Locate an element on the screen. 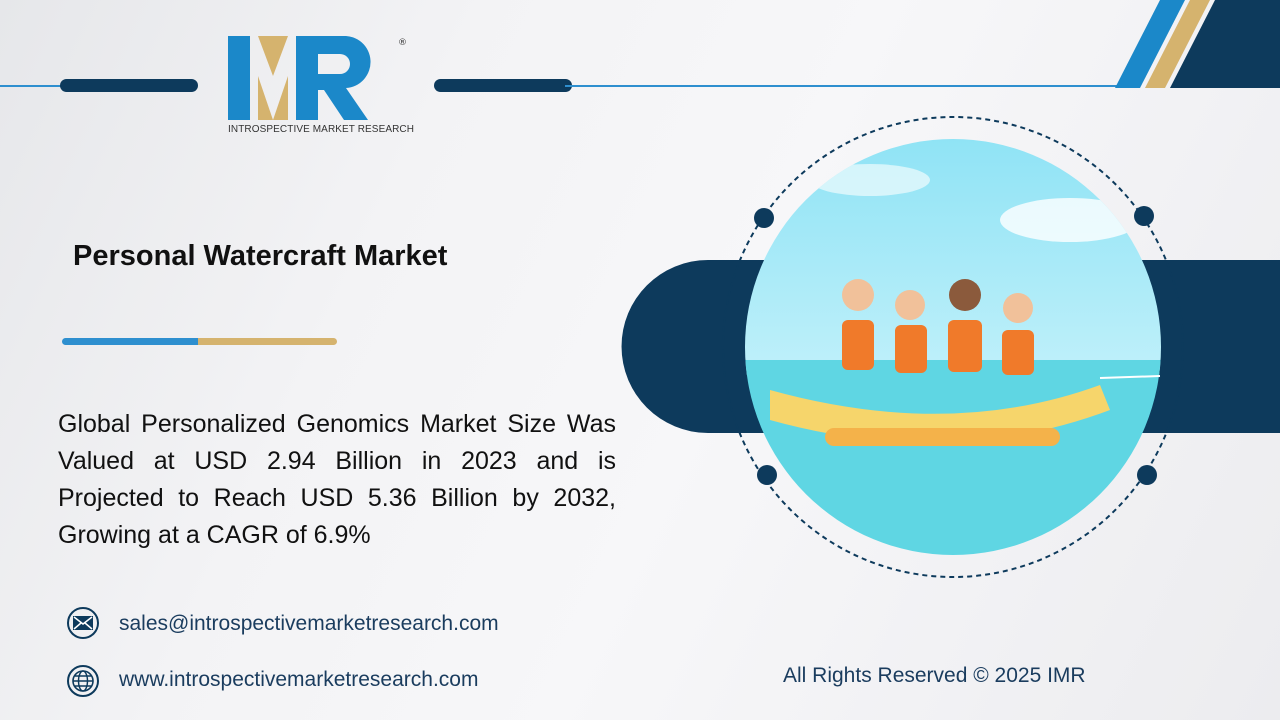 This screenshot has width=1280, height=720. email-link: sales@introspectivemarketresearch.com is located at coordinates (309, 623).